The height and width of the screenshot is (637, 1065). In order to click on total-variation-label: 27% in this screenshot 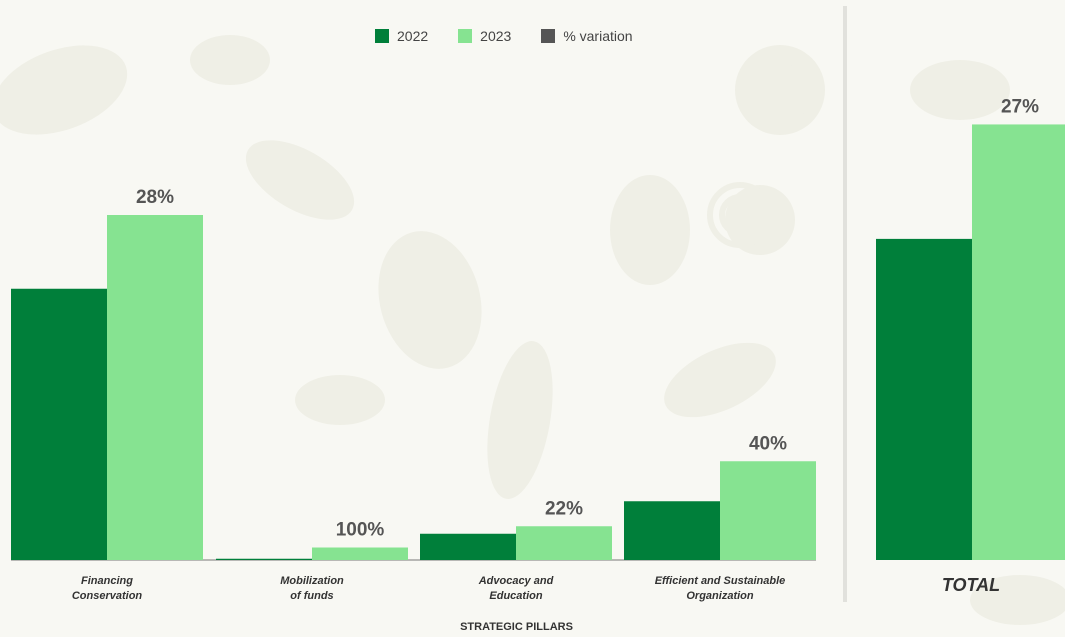, I will do `click(1020, 106)`.